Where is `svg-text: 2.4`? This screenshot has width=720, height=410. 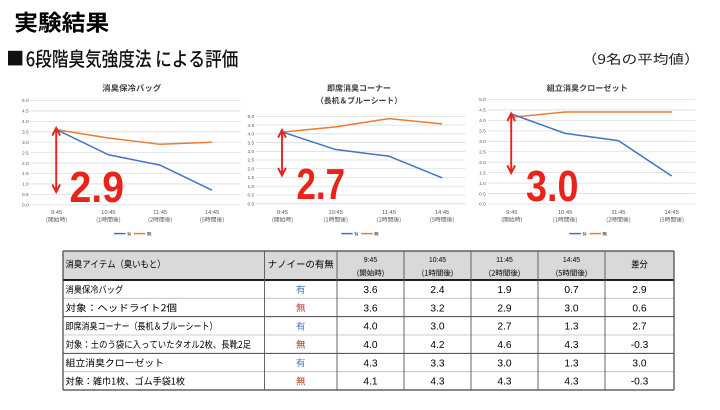
svg-text: 2.4 is located at coordinates (437, 290).